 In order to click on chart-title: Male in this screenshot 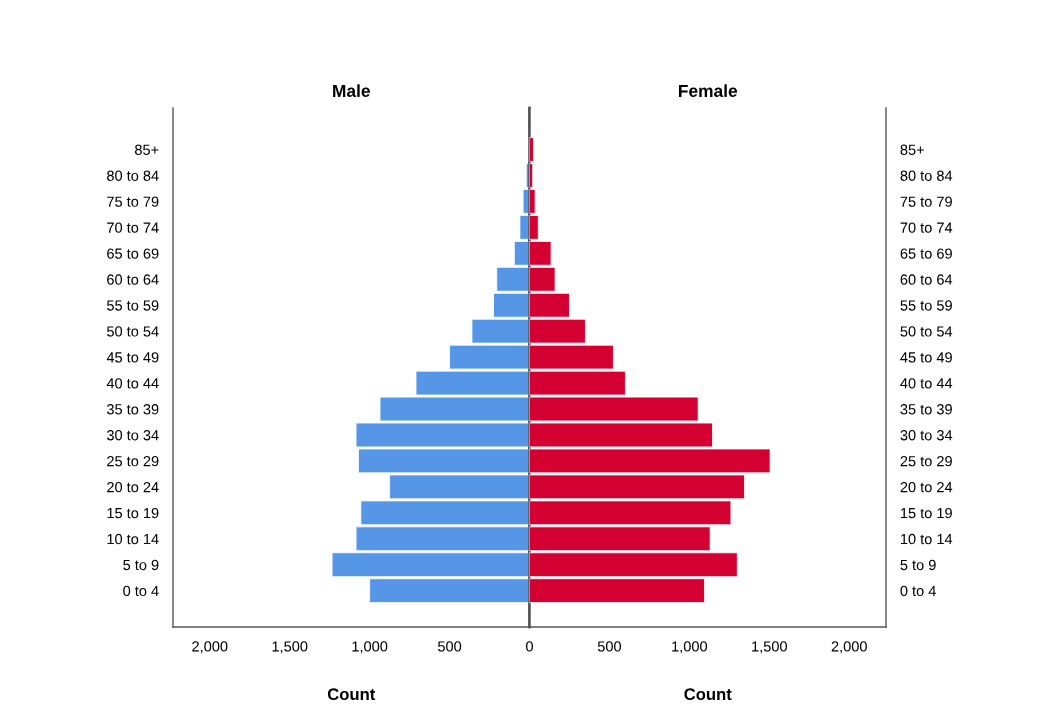, I will do `click(351, 91)`.